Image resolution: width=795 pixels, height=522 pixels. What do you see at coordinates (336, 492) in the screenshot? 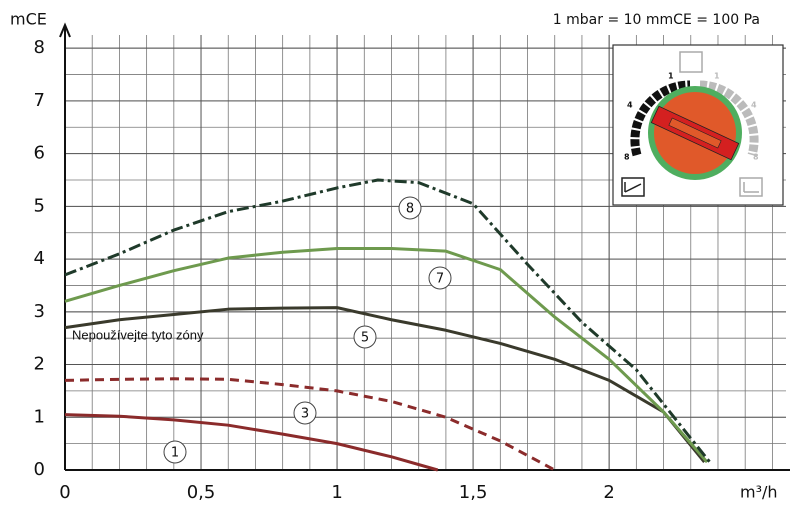
I see `x-tick-label: 1` at bounding box center [336, 492].